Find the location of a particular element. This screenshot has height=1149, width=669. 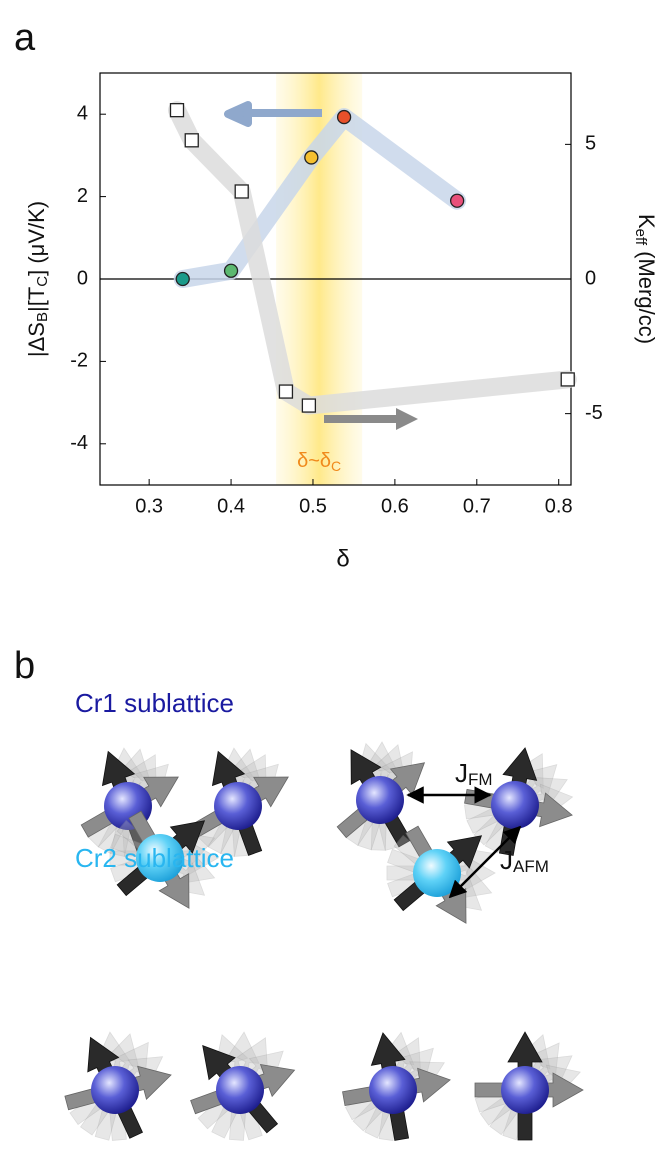

x-tick-label: 0.6 is located at coordinates (395, 506).